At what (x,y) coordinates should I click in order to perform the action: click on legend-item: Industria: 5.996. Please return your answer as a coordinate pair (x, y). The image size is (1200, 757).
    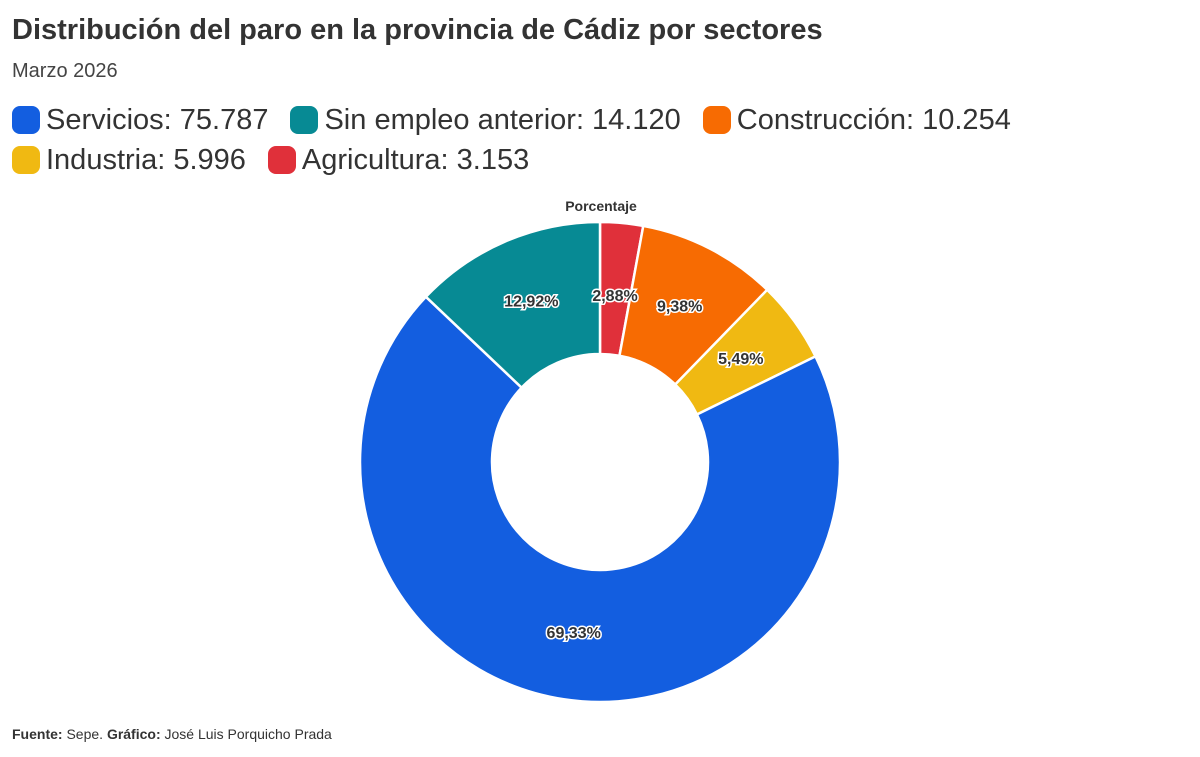
    Looking at the image, I should click on (129, 160).